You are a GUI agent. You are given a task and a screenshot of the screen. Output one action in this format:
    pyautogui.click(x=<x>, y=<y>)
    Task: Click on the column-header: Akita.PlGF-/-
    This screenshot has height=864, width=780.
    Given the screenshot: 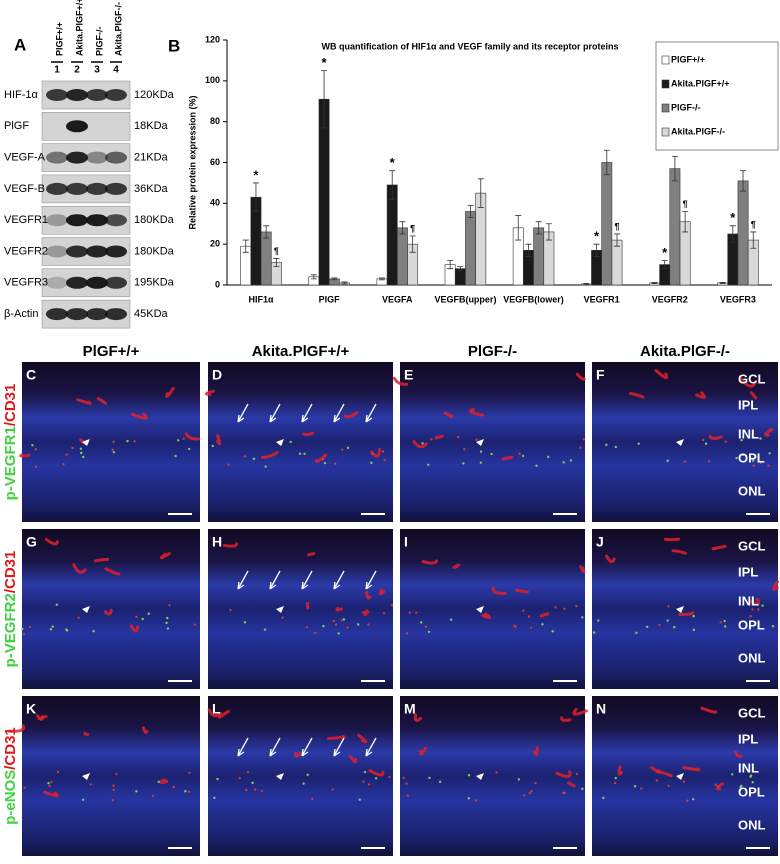 What is the action you would take?
    pyautogui.click(x=685, y=351)
    